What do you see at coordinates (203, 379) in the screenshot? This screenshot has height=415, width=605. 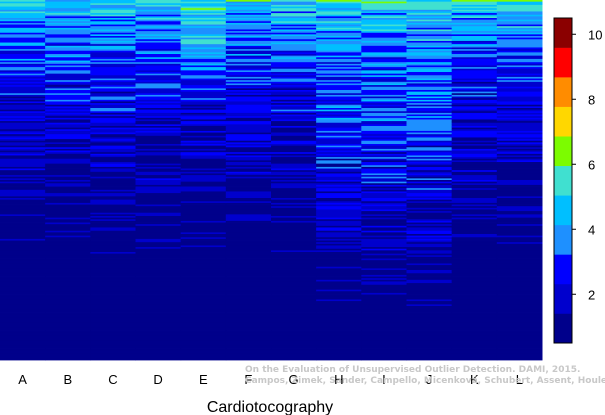 I see `x-tick-label-E: E` at bounding box center [203, 379].